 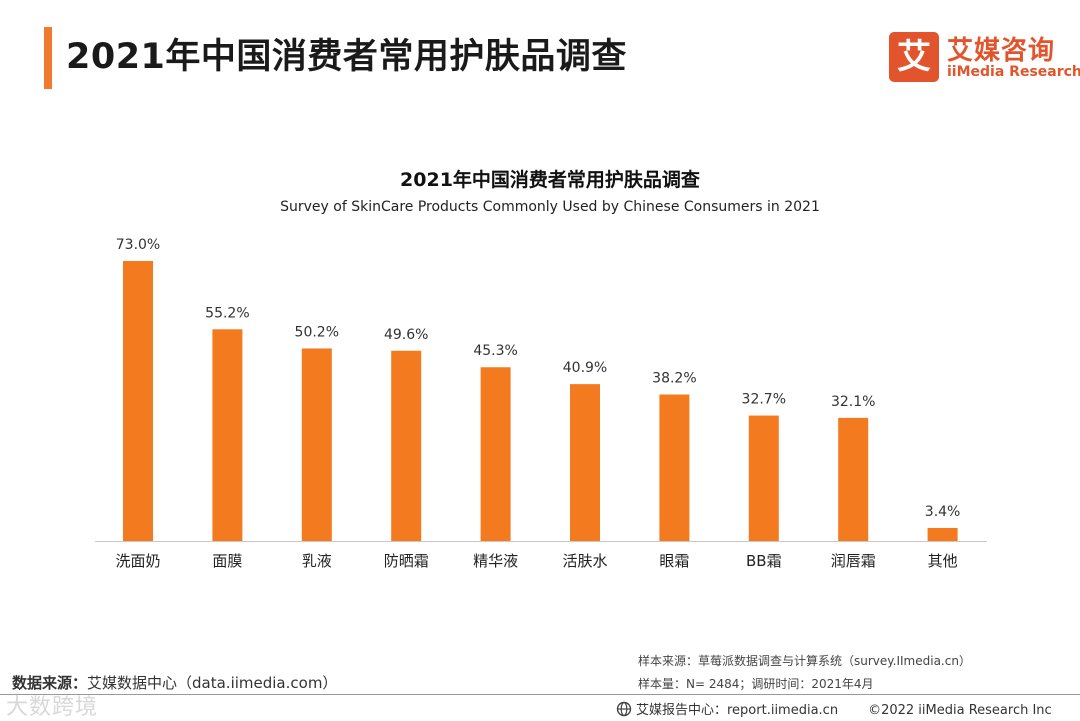 What do you see at coordinates (943, 561) in the screenshot?
I see `category-label-9: 其他` at bounding box center [943, 561].